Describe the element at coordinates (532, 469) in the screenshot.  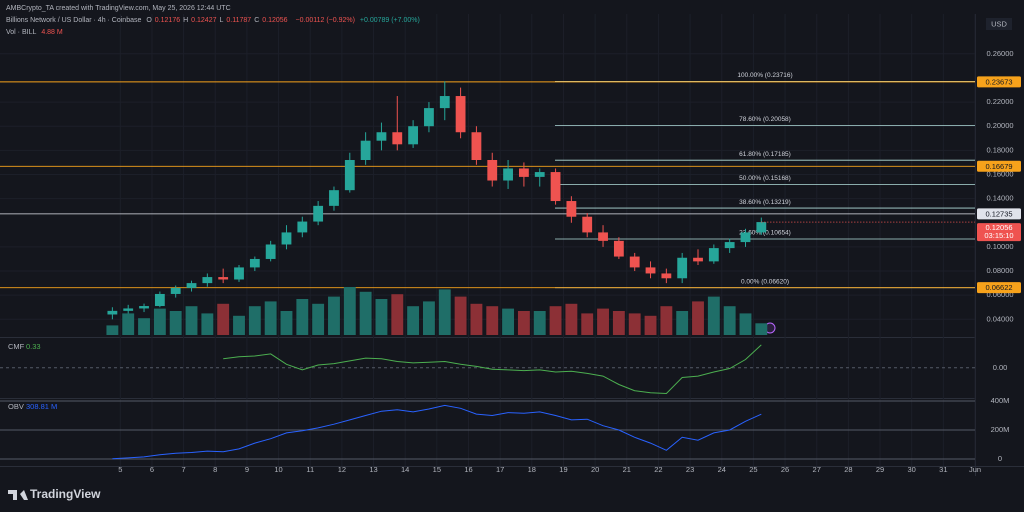
I see `x-tick-label: 18` at that location.